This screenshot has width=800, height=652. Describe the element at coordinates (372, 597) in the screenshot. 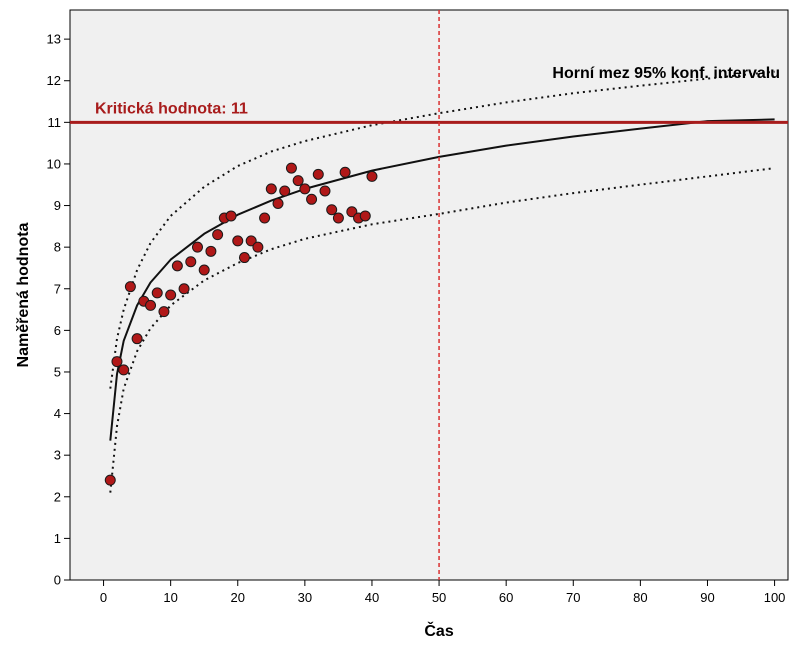

I see `x-tick-label: 40` at that location.